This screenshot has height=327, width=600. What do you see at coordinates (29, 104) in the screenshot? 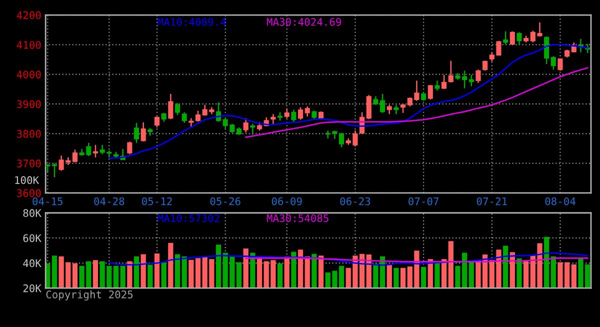
I see `y-tick-label: 3900` at bounding box center [29, 104].